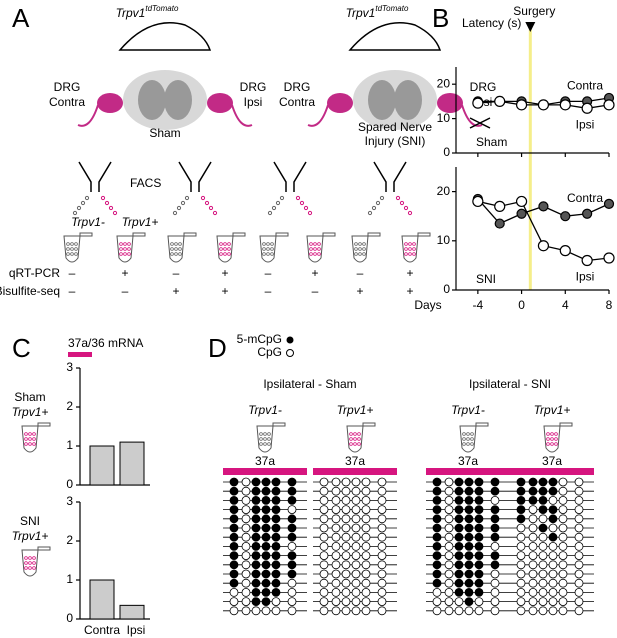 This screenshot has width=617, height=638. Describe the element at coordinates (69, 579) in the screenshot. I see `y-tick-label: 1` at that location.